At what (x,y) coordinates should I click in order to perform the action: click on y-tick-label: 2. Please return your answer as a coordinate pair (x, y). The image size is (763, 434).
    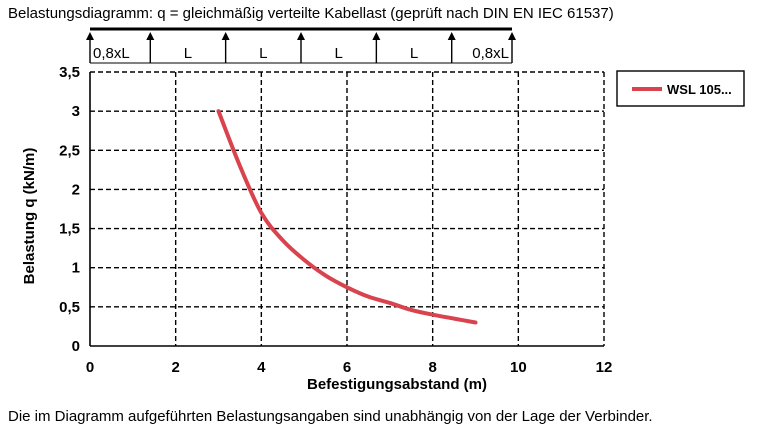
    Looking at the image, I should click on (76, 189).